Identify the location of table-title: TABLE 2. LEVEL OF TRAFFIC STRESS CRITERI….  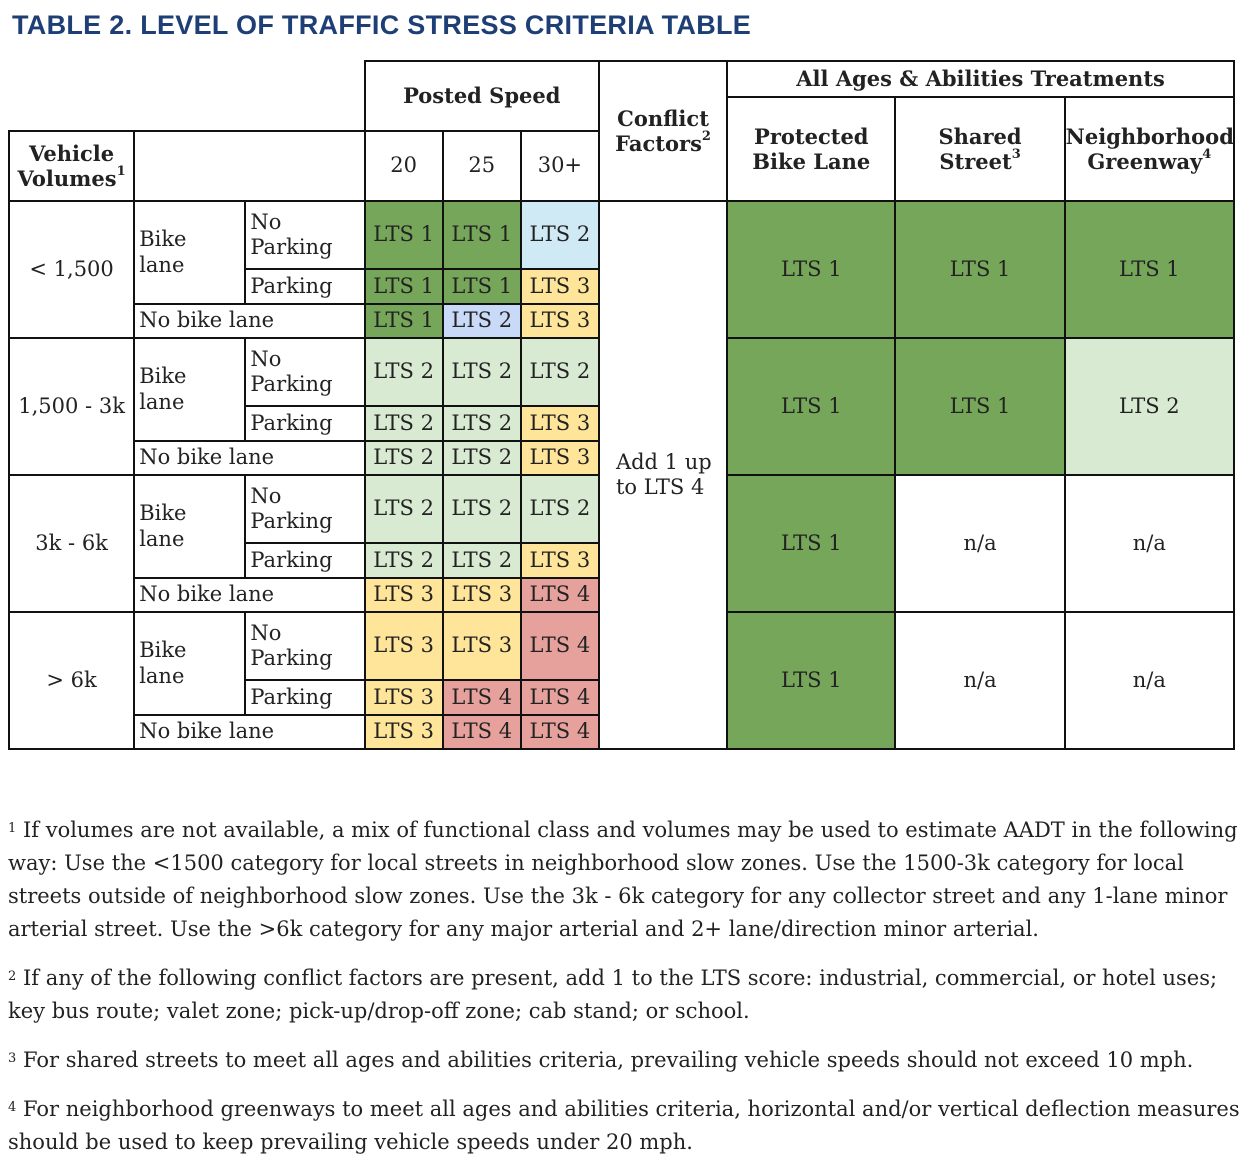
(382, 25).